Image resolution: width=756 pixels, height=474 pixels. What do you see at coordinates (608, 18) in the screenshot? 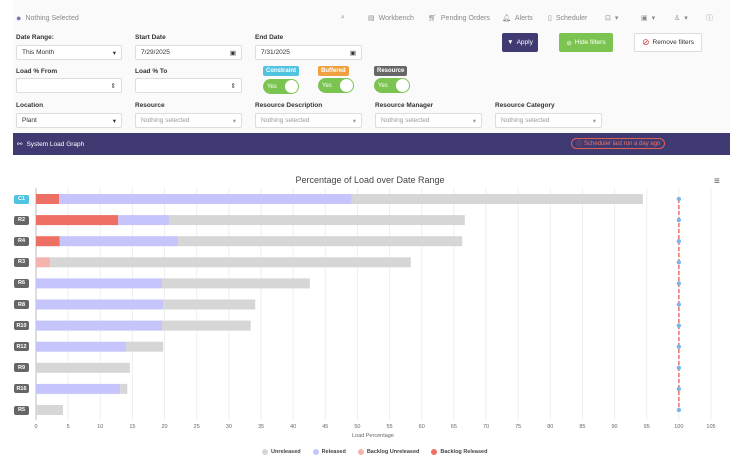
I see `activity-icon: ⊡` at bounding box center [608, 18].